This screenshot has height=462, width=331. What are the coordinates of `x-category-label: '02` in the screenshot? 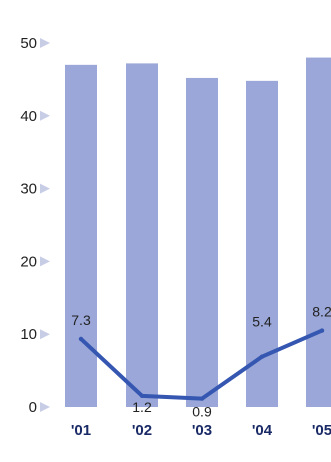 It's located at (142, 430).